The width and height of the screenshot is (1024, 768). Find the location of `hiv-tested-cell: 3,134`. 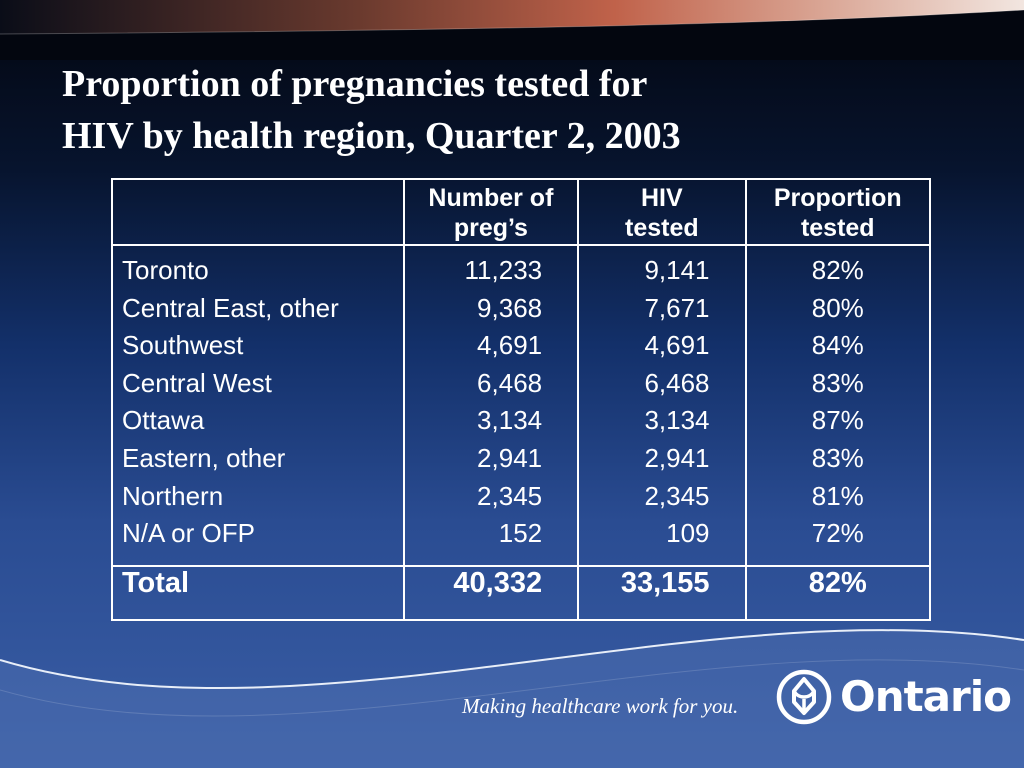

hiv-tested-cell: 3,134 is located at coordinates (677, 420).